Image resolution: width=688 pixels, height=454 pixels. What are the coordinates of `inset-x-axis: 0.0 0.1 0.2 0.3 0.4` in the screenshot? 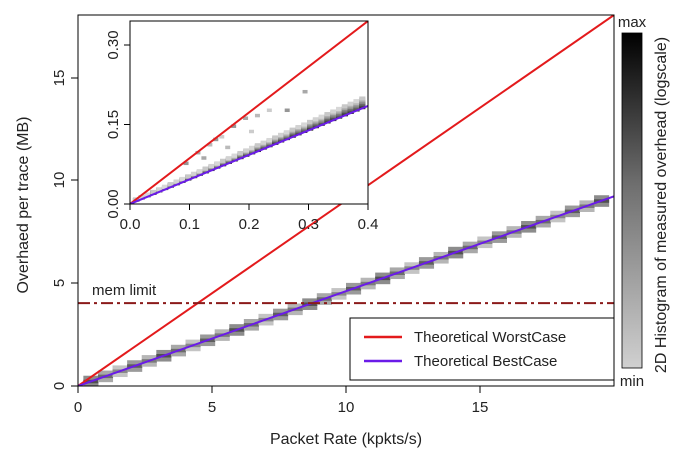 It's located at (249, 218).